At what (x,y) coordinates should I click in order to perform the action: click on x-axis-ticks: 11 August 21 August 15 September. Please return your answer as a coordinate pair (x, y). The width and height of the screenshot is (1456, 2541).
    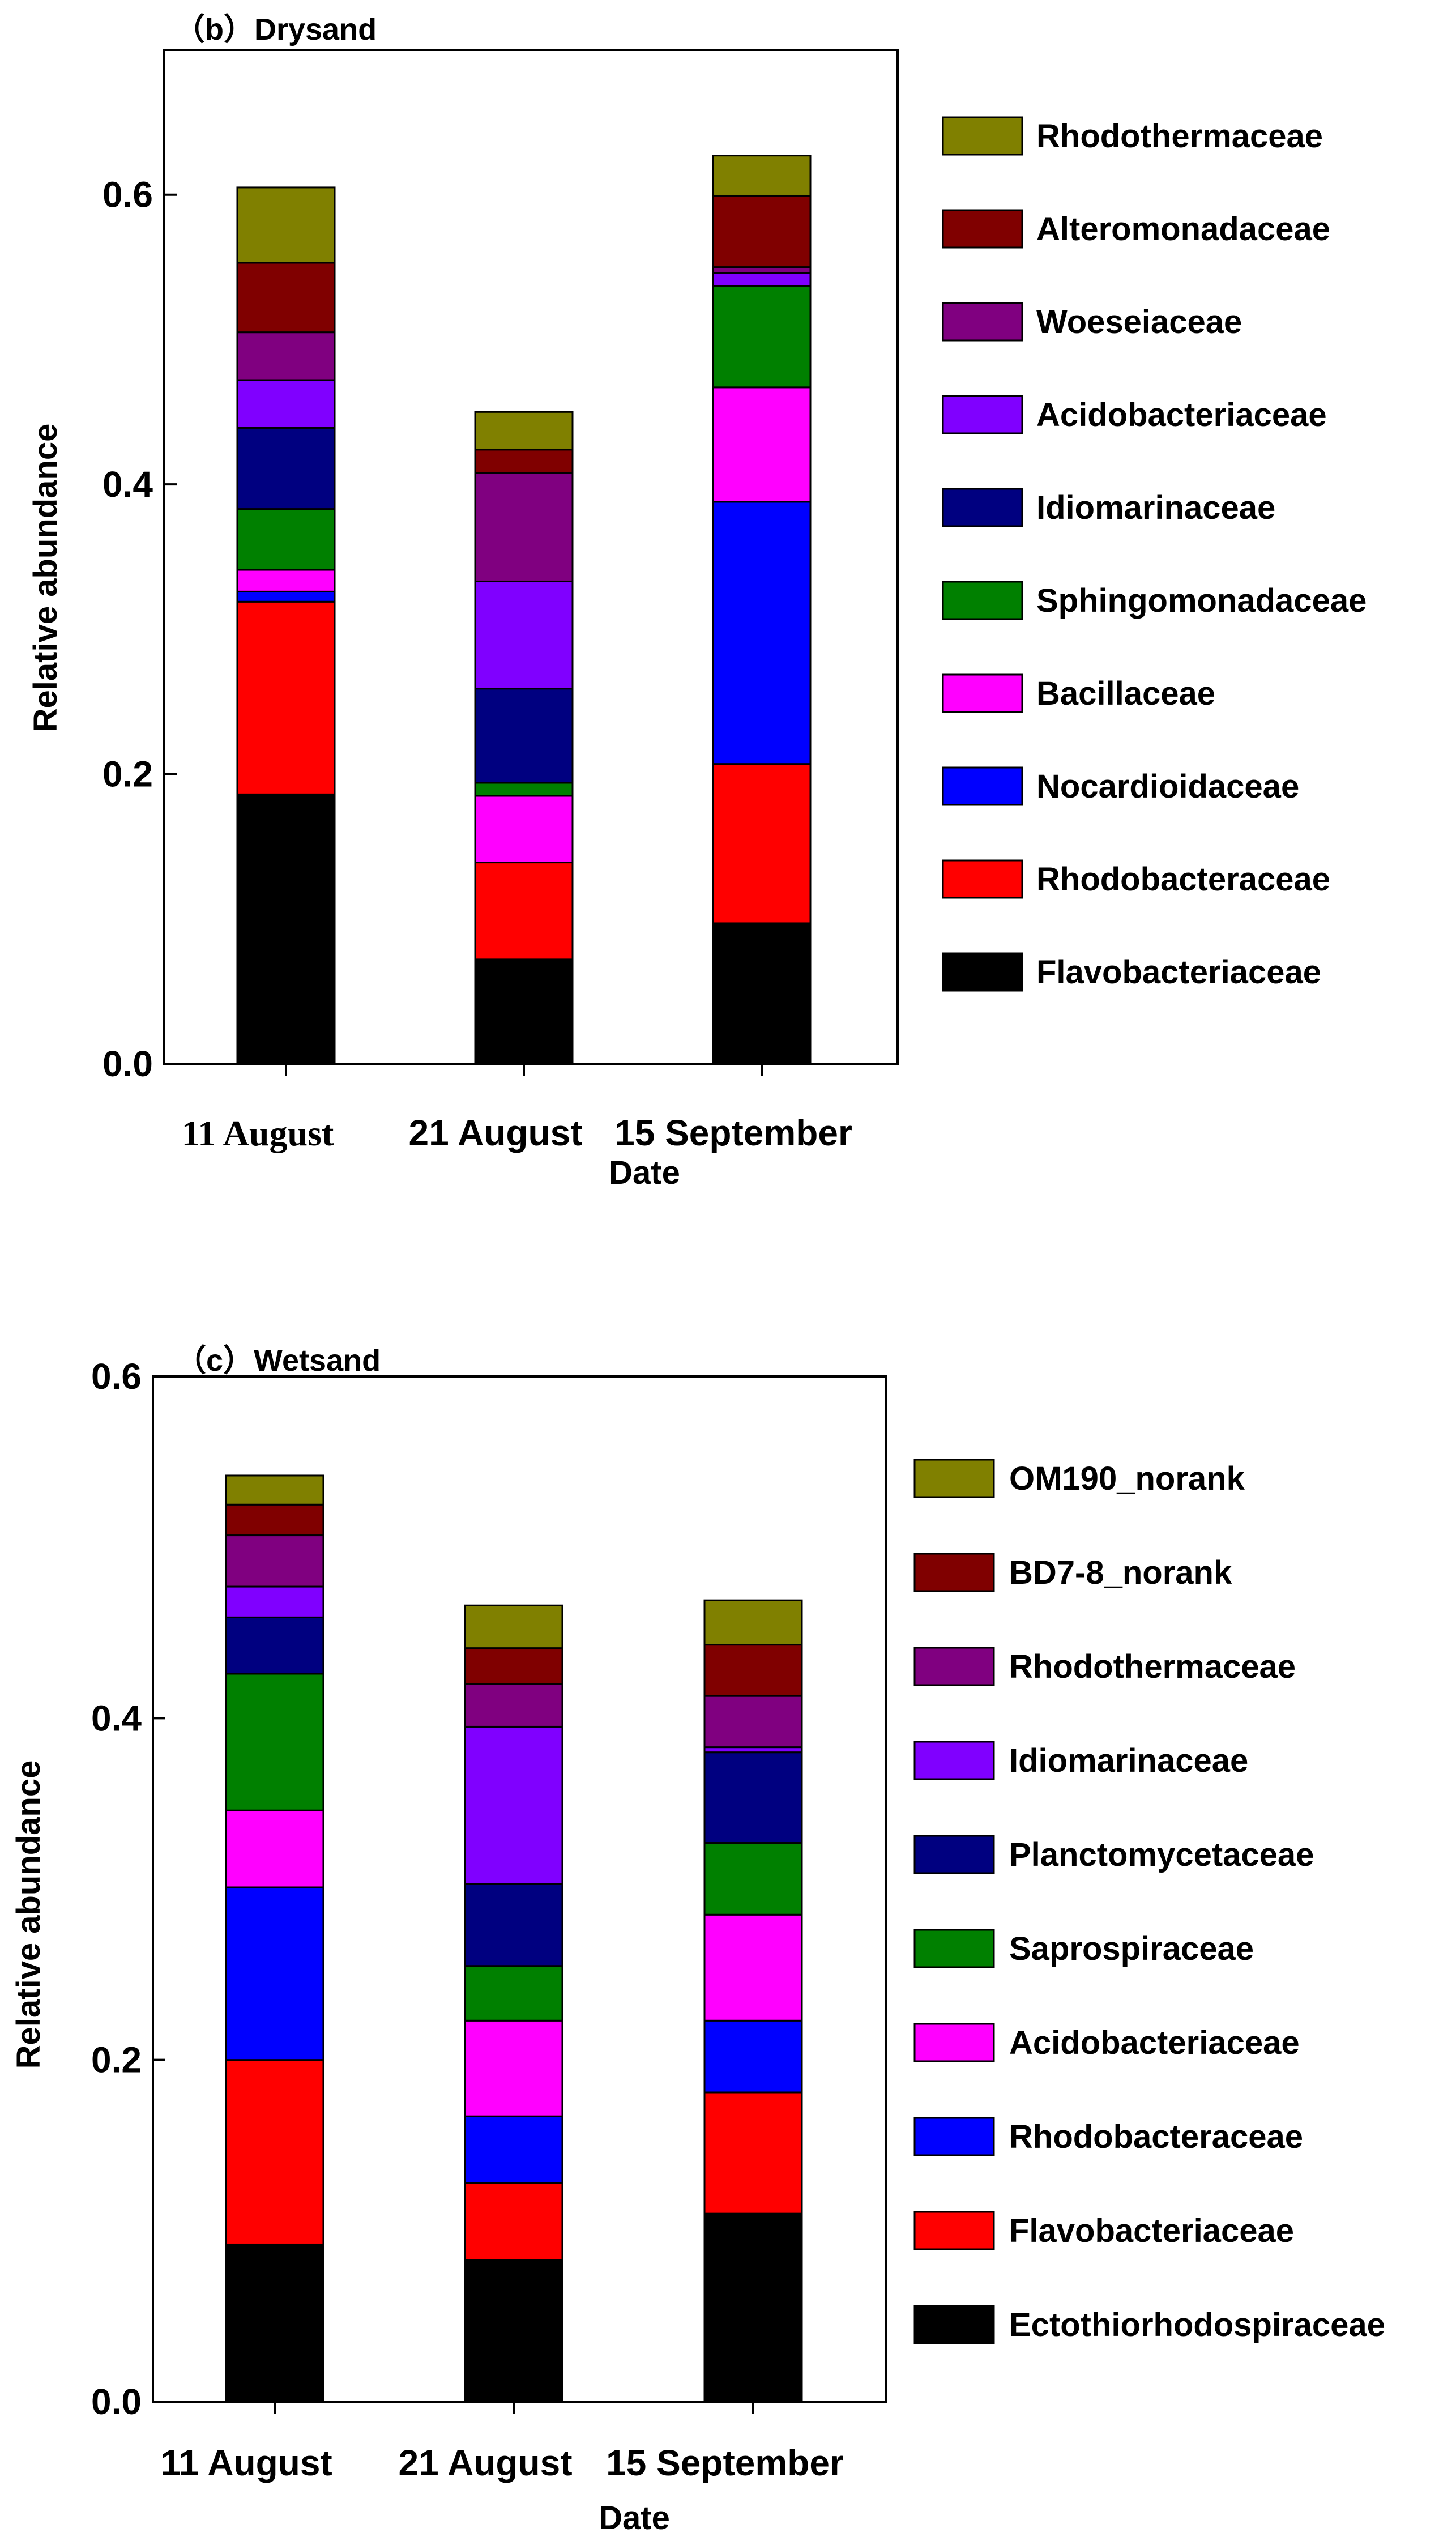
    Looking at the image, I should click on (517, 1108).